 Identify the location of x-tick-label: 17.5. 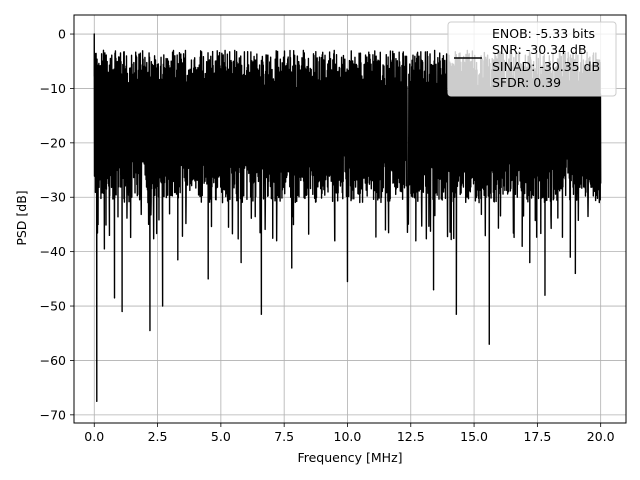
(537, 436).